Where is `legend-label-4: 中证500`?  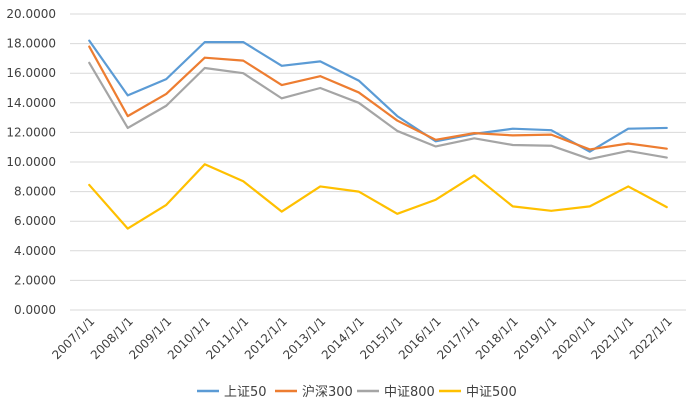
legend-label-4: 中证500 is located at coordinates (491, 392).